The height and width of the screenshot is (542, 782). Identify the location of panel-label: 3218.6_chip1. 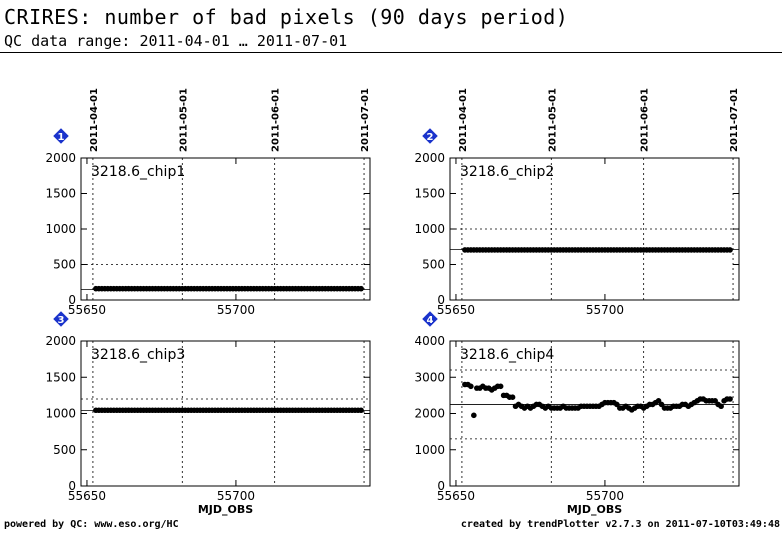
(138, 172).